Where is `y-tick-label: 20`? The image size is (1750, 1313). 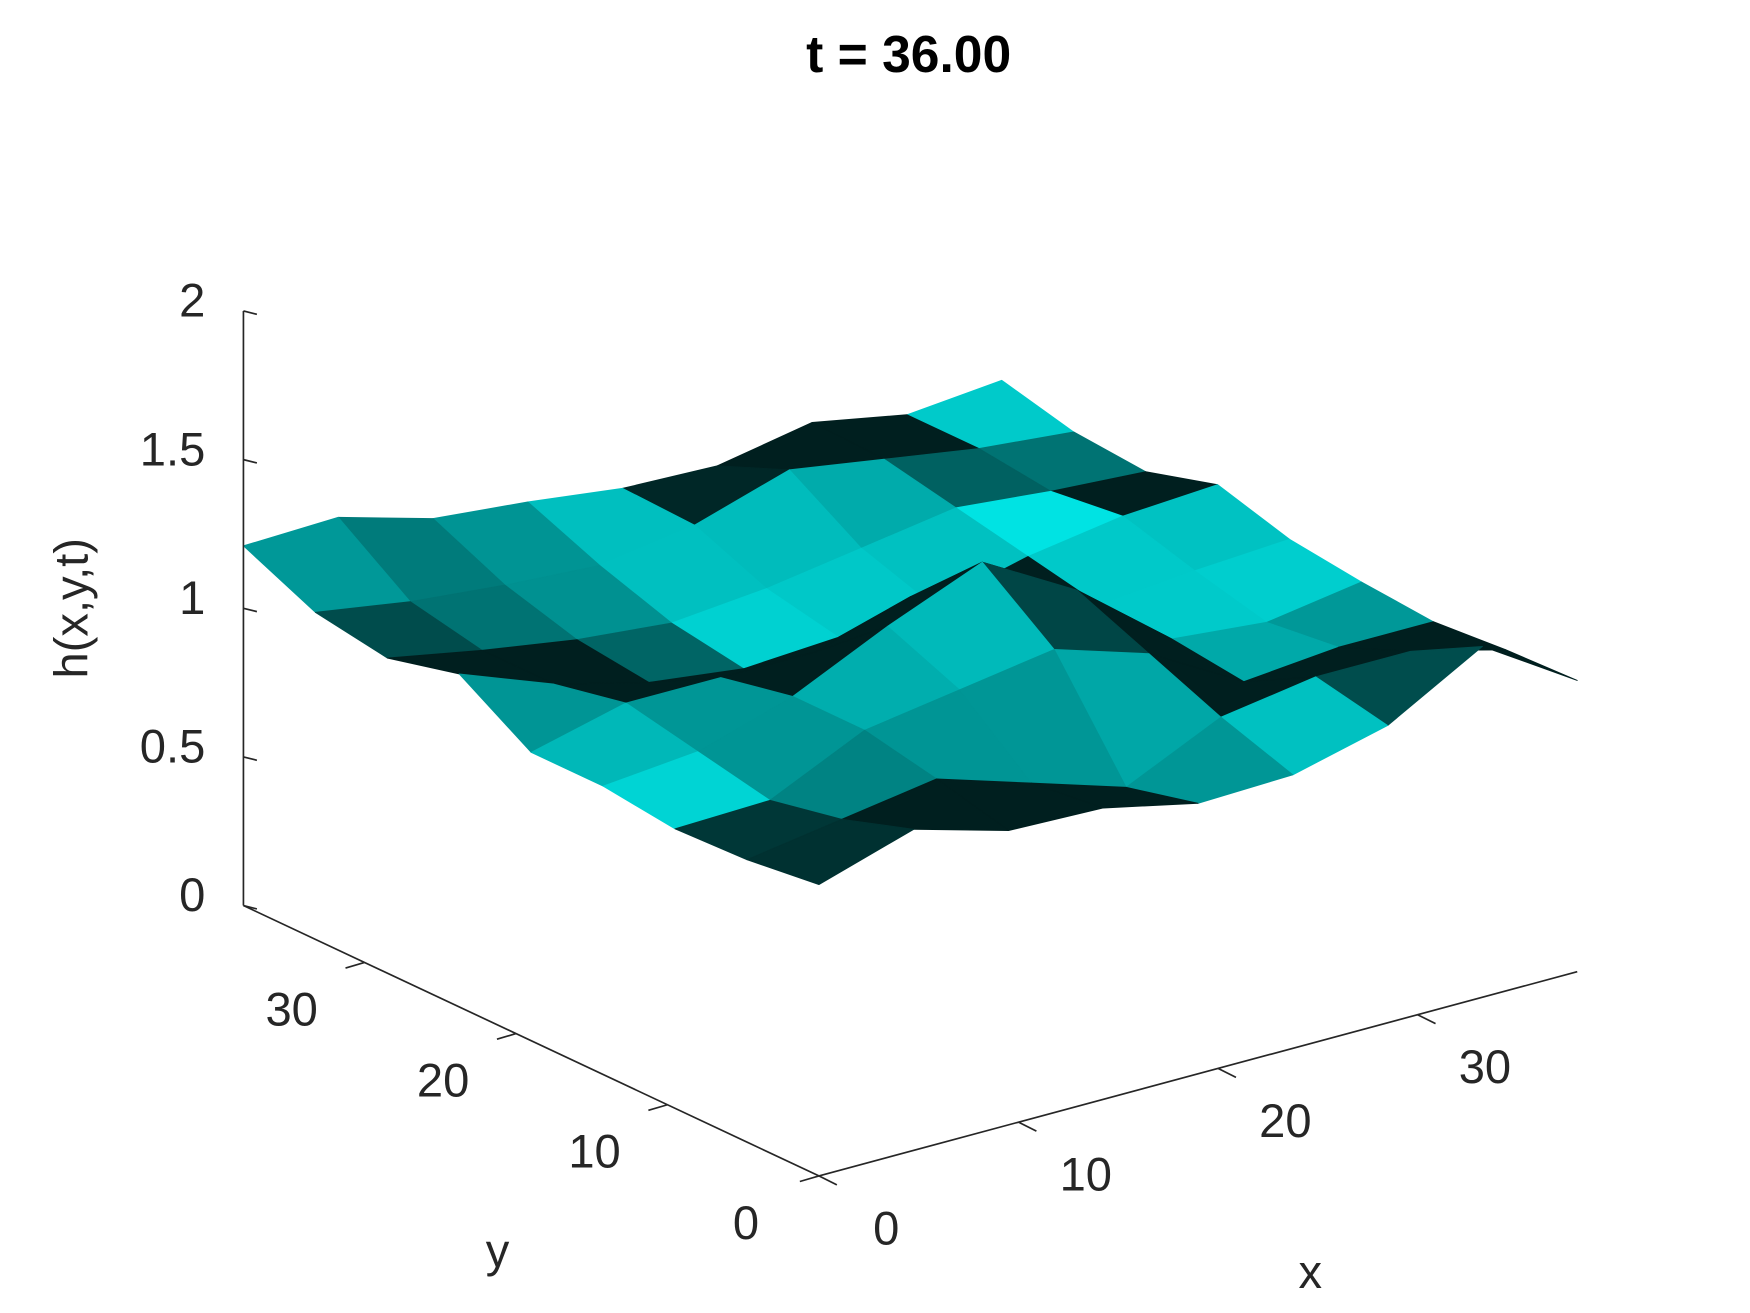
y-tick-label: 20 is located at coordinates (443, 1080).